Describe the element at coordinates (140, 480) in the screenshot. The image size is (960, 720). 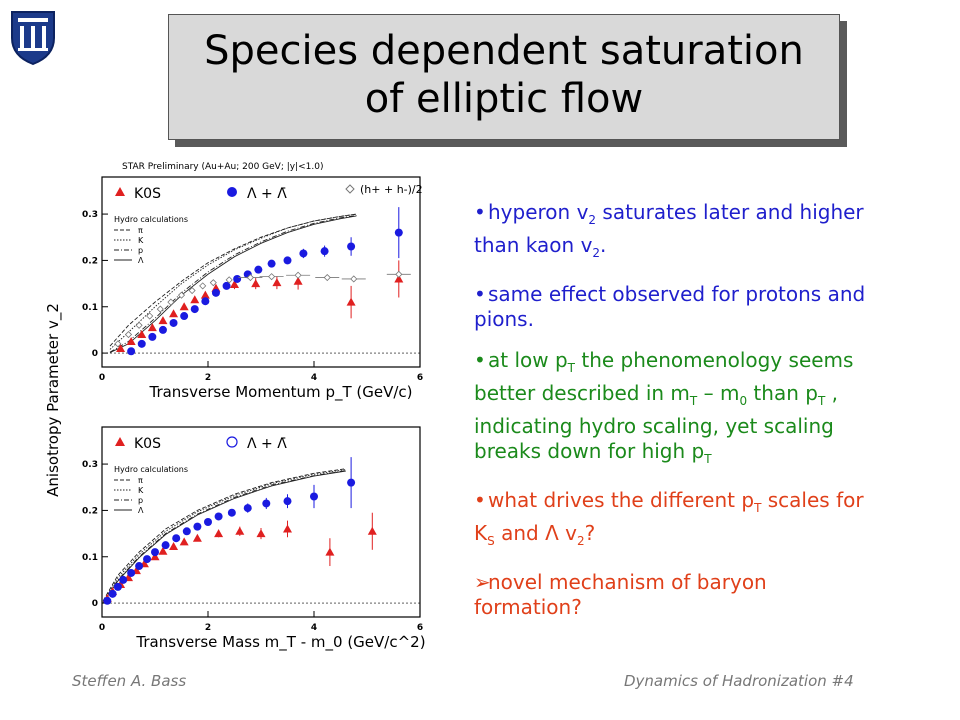
I see `hydro-legend-label: π` at that location.